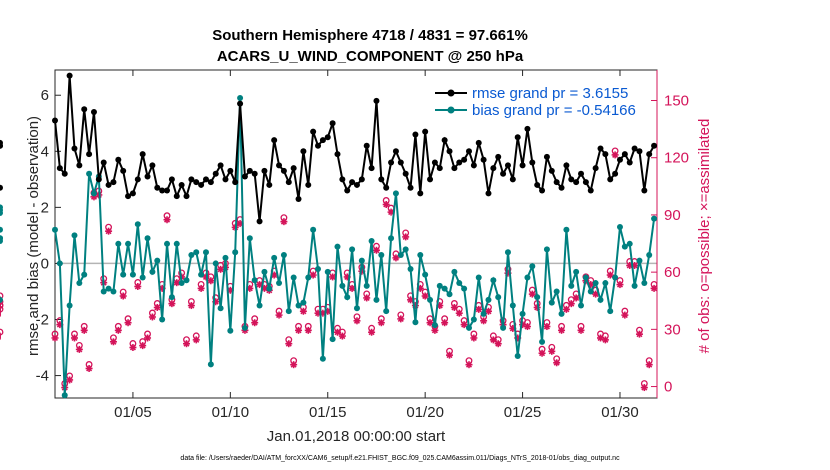  Describe the element at coordinates (45, 151) in the screenshot. I see `y-left-tick-label: 4` at that location.